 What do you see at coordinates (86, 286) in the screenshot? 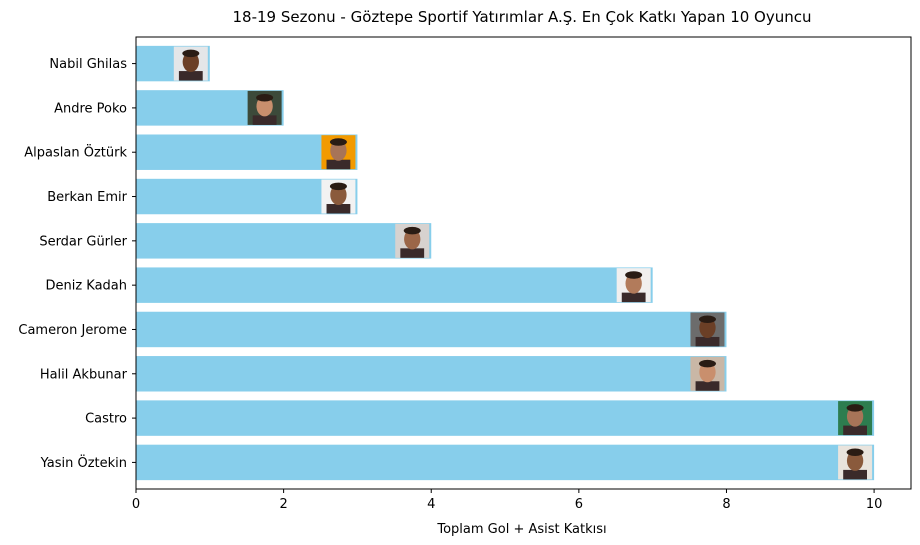
I see `y-tick-label: Deniz Kadah` at bounding box center [86, 286].